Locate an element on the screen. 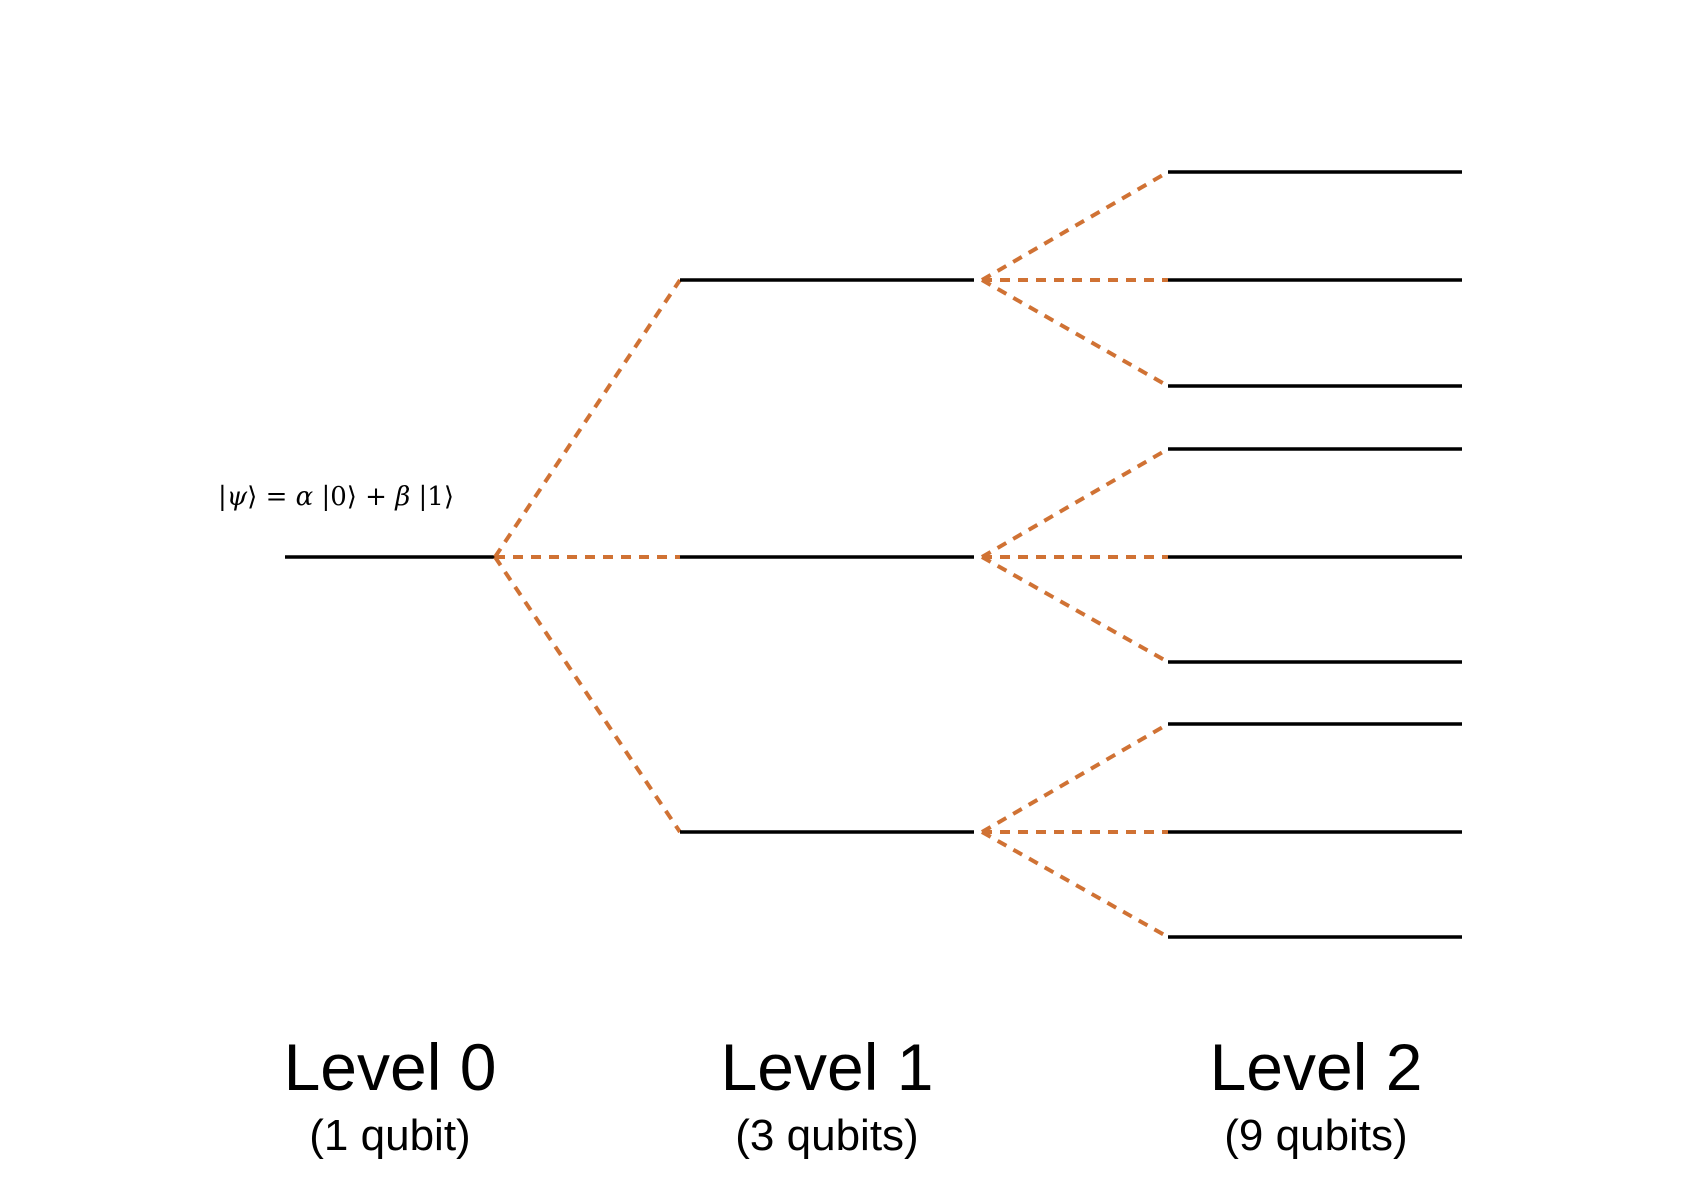  branch-1c-to-2g is located at coordinates (1075, 778).